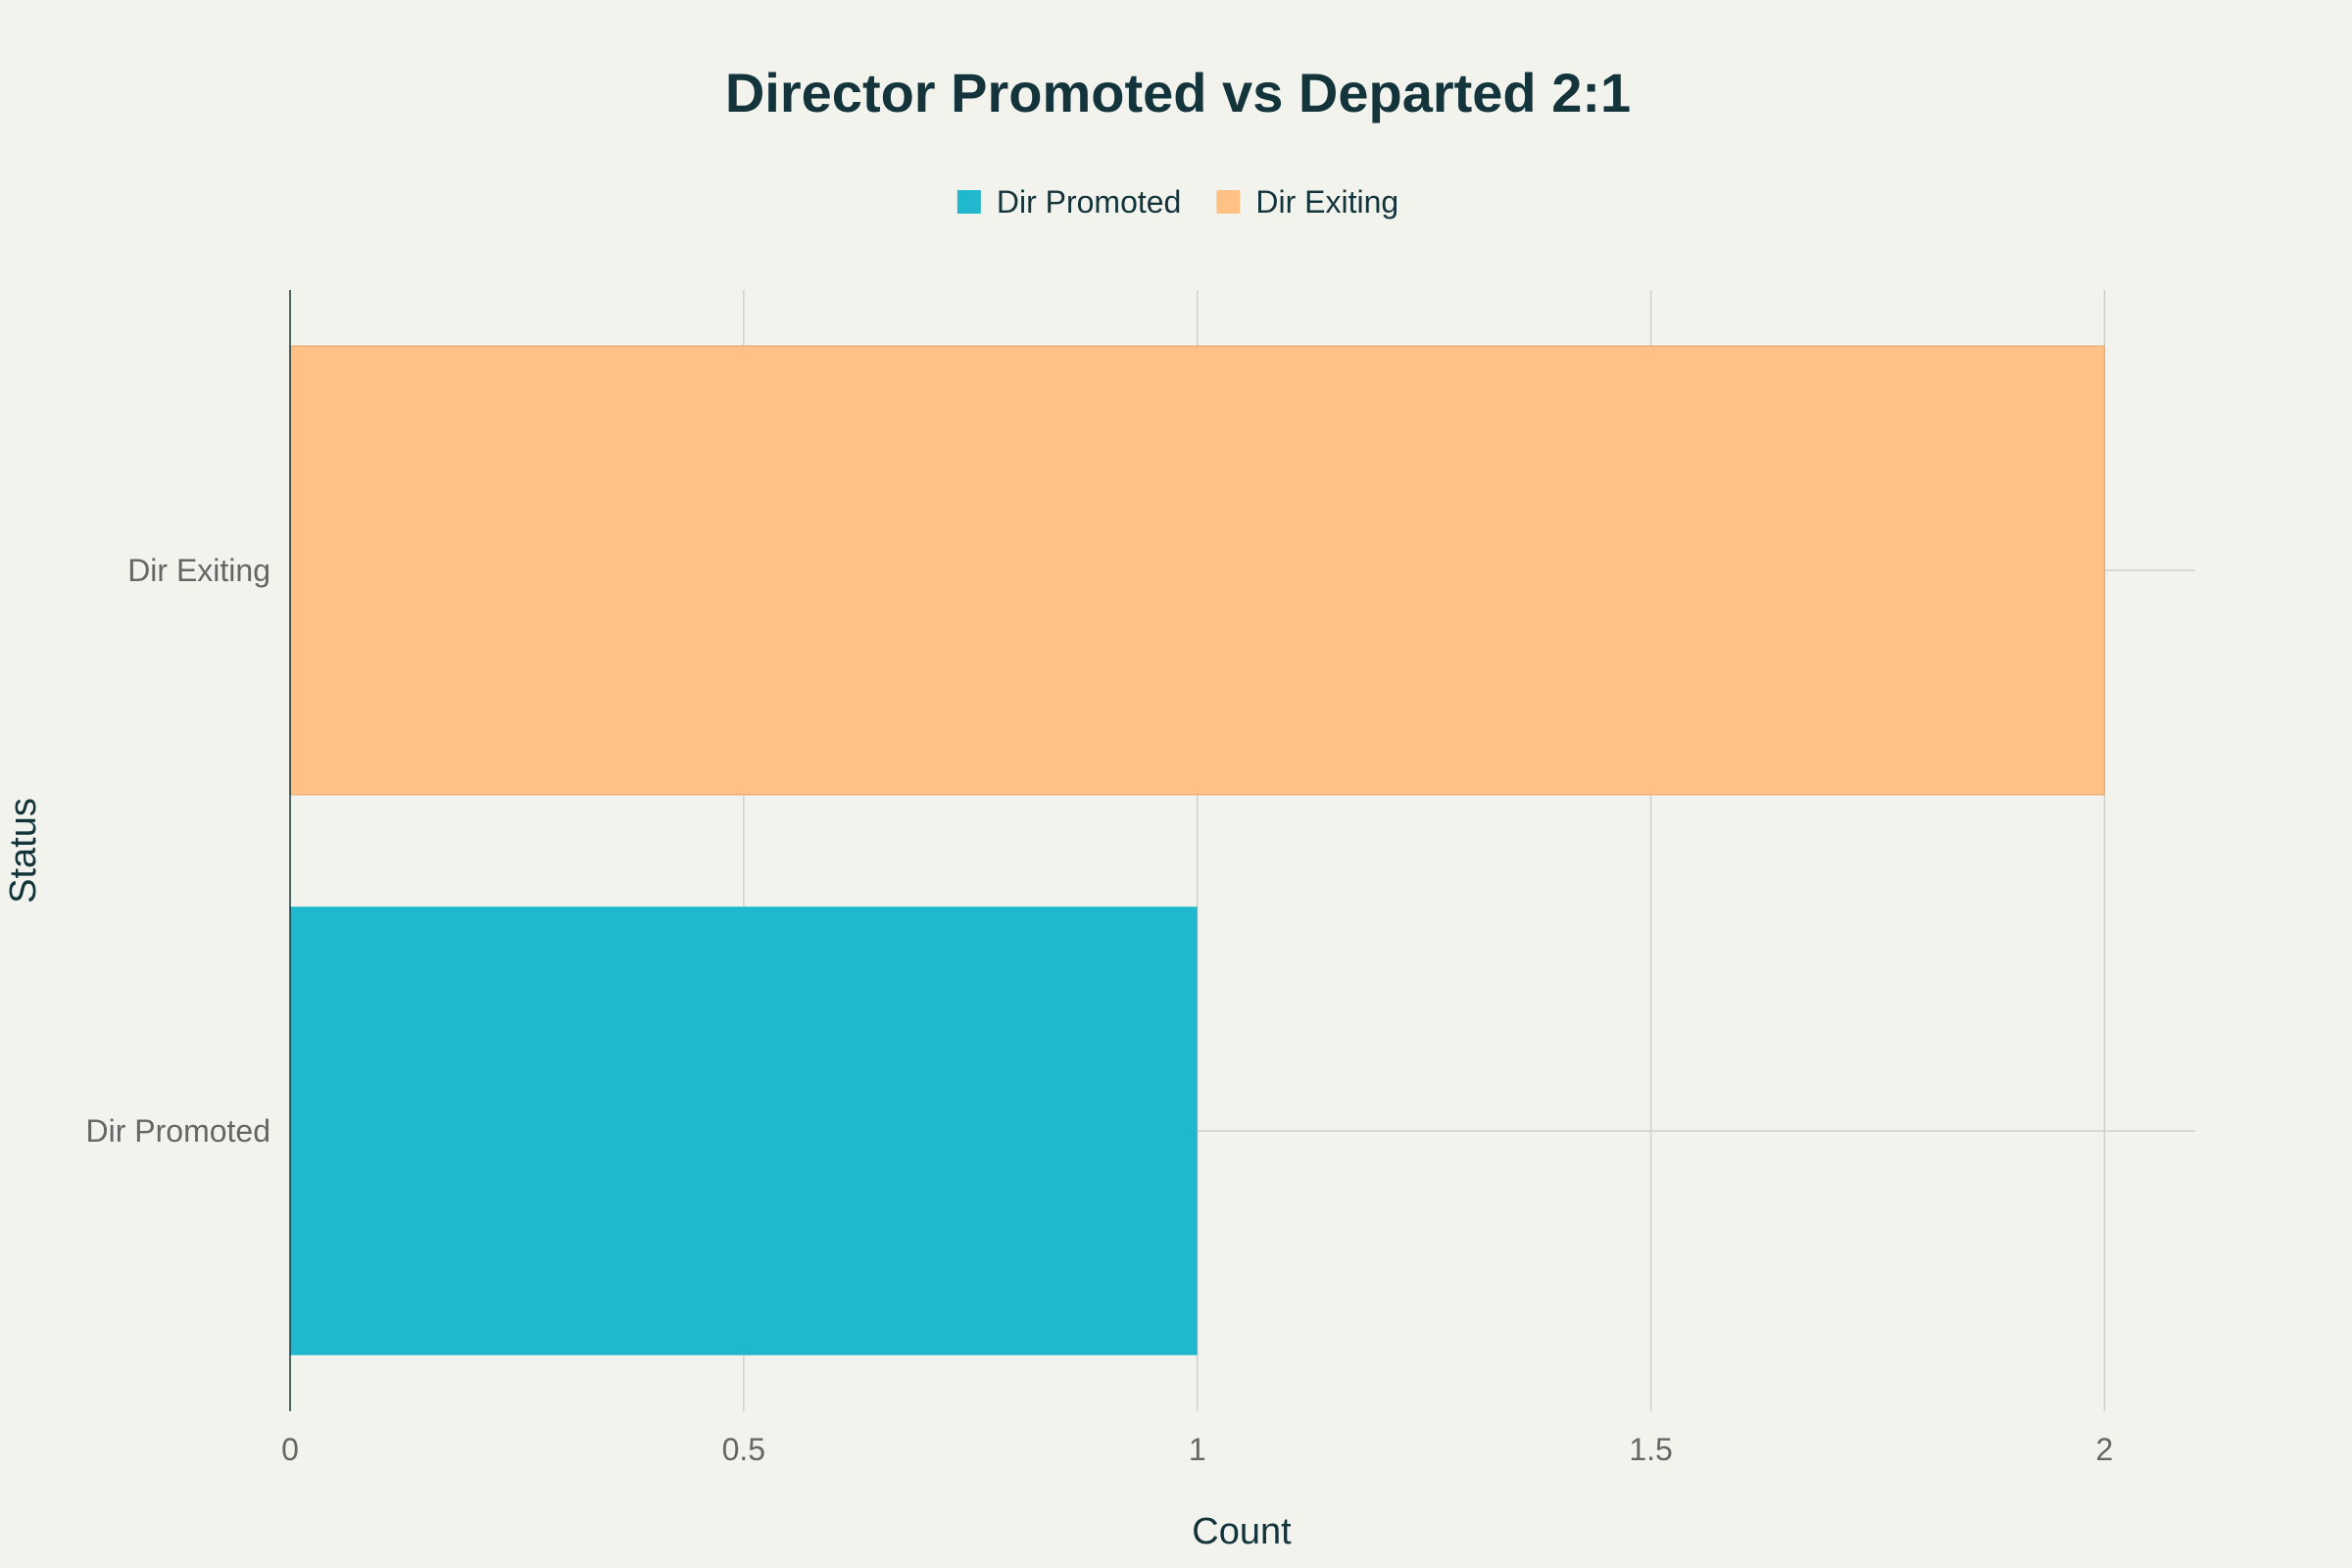  I want to click on x-tick-label: 1.5, so click(1650, 1449).